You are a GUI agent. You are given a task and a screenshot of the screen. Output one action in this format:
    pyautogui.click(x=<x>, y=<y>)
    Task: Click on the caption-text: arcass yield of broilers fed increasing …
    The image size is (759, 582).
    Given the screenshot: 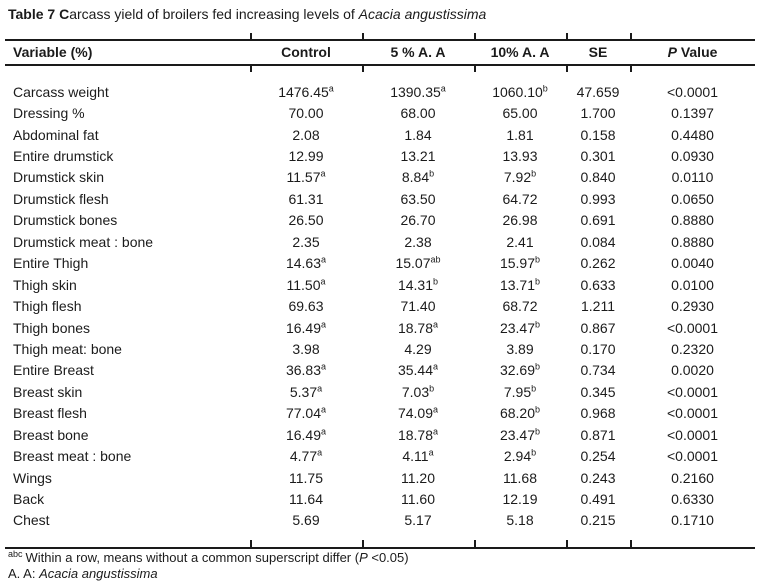 What is the action you would take?
    pyautogui.click(x=214, y=14)
    